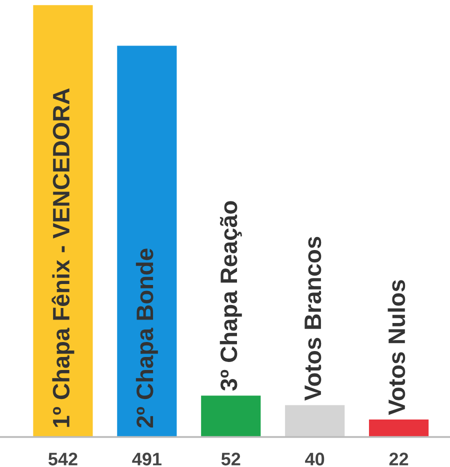 The image size is (450, 467). What do you see at coordinates (314, 459) in the screenshot?
I see `data-label: 40` at bounding box center [314, 459].